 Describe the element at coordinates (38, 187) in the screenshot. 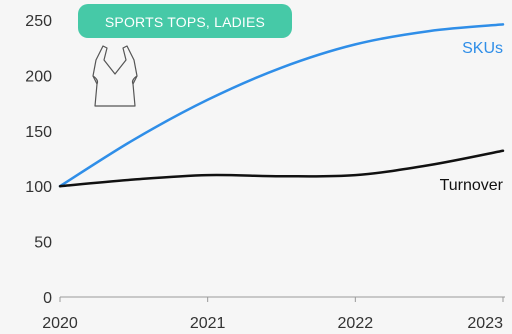

I see `y-tick-label: 100` at that location.